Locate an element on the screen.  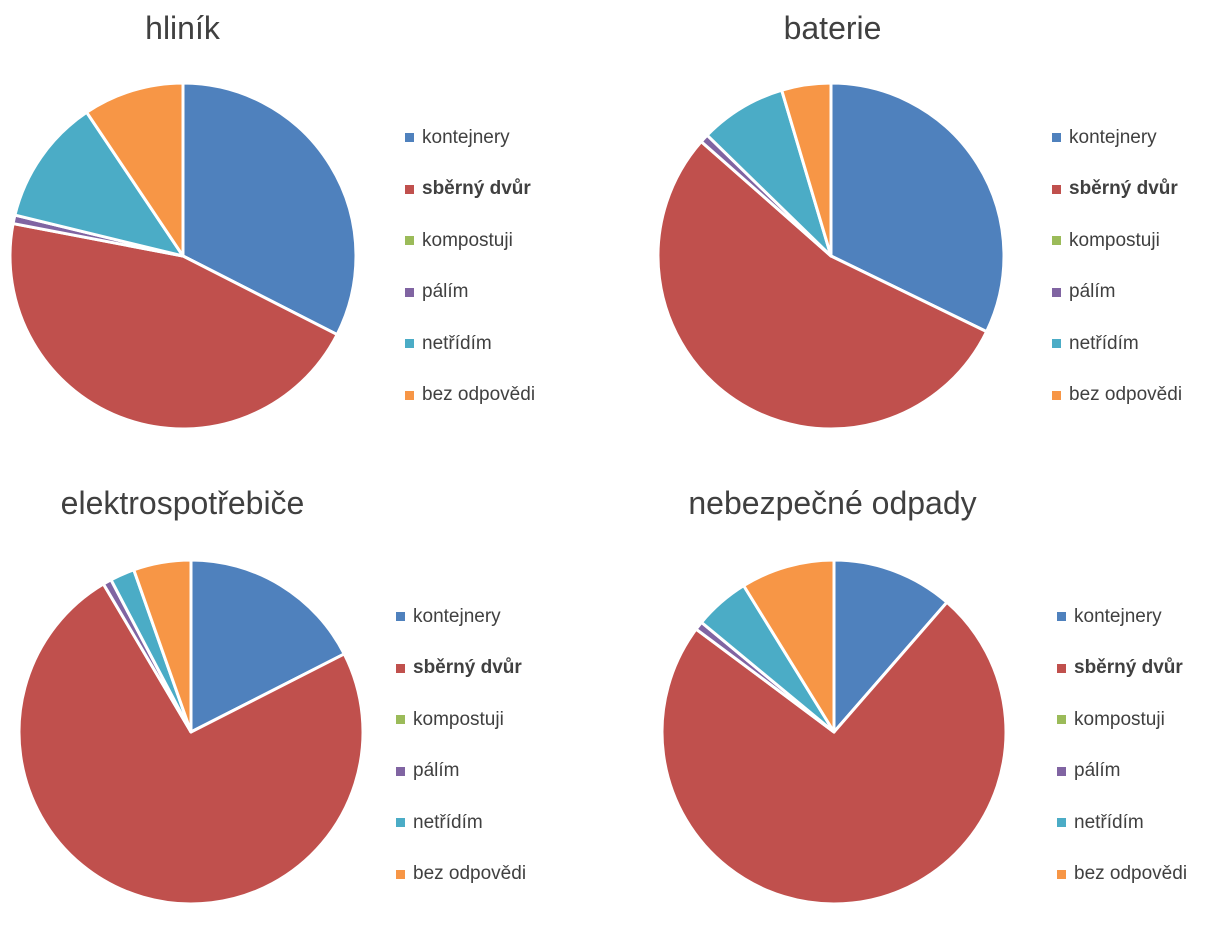
chart-title: hliník is located at coordinates (182, 28).